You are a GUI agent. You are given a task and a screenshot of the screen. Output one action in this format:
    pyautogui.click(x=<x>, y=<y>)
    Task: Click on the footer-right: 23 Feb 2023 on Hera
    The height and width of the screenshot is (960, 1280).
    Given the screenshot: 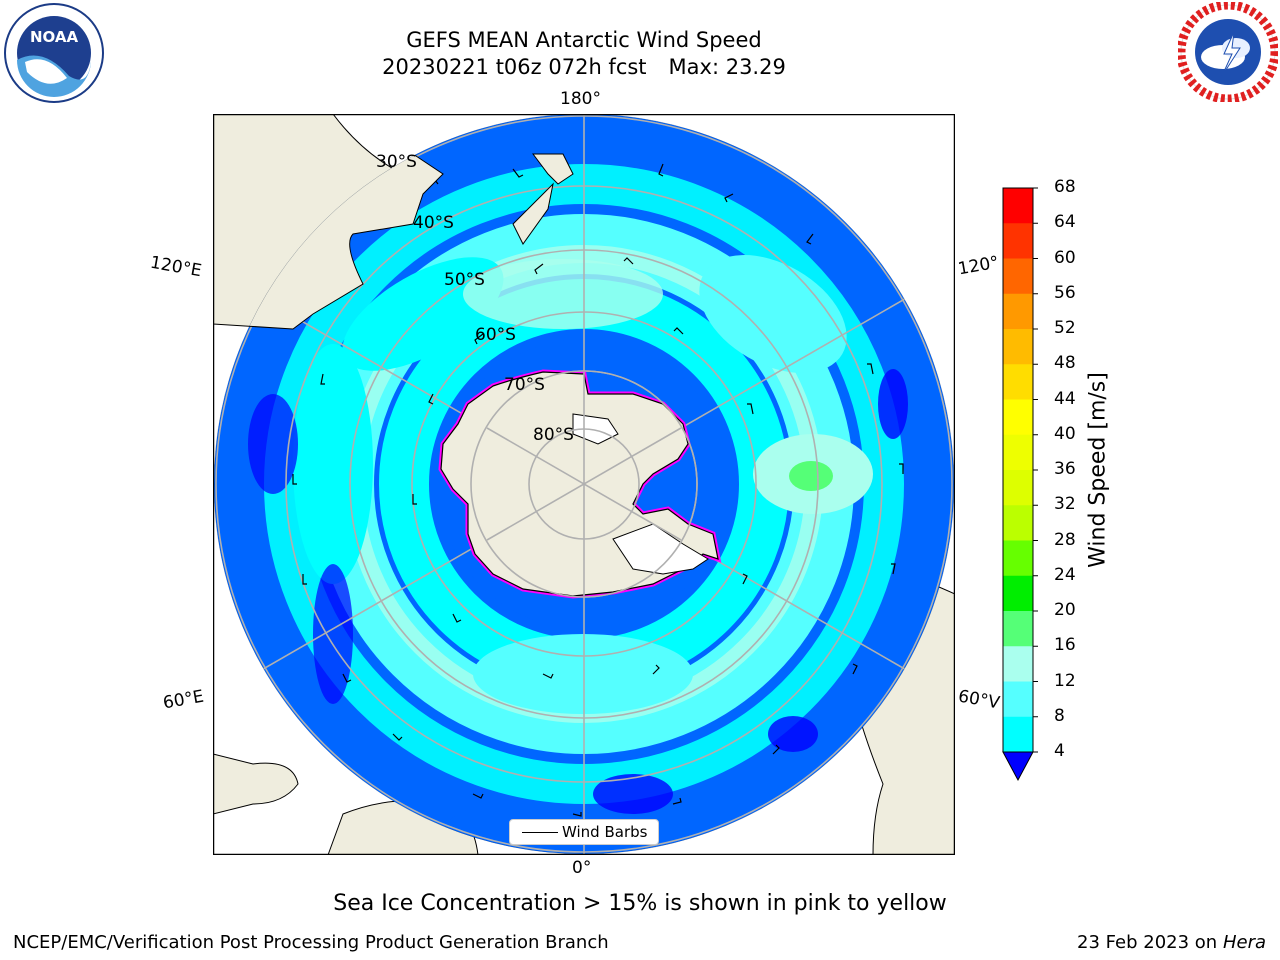 What is the action you would take?
    pyautogui.click(x=1171, y=942)
    